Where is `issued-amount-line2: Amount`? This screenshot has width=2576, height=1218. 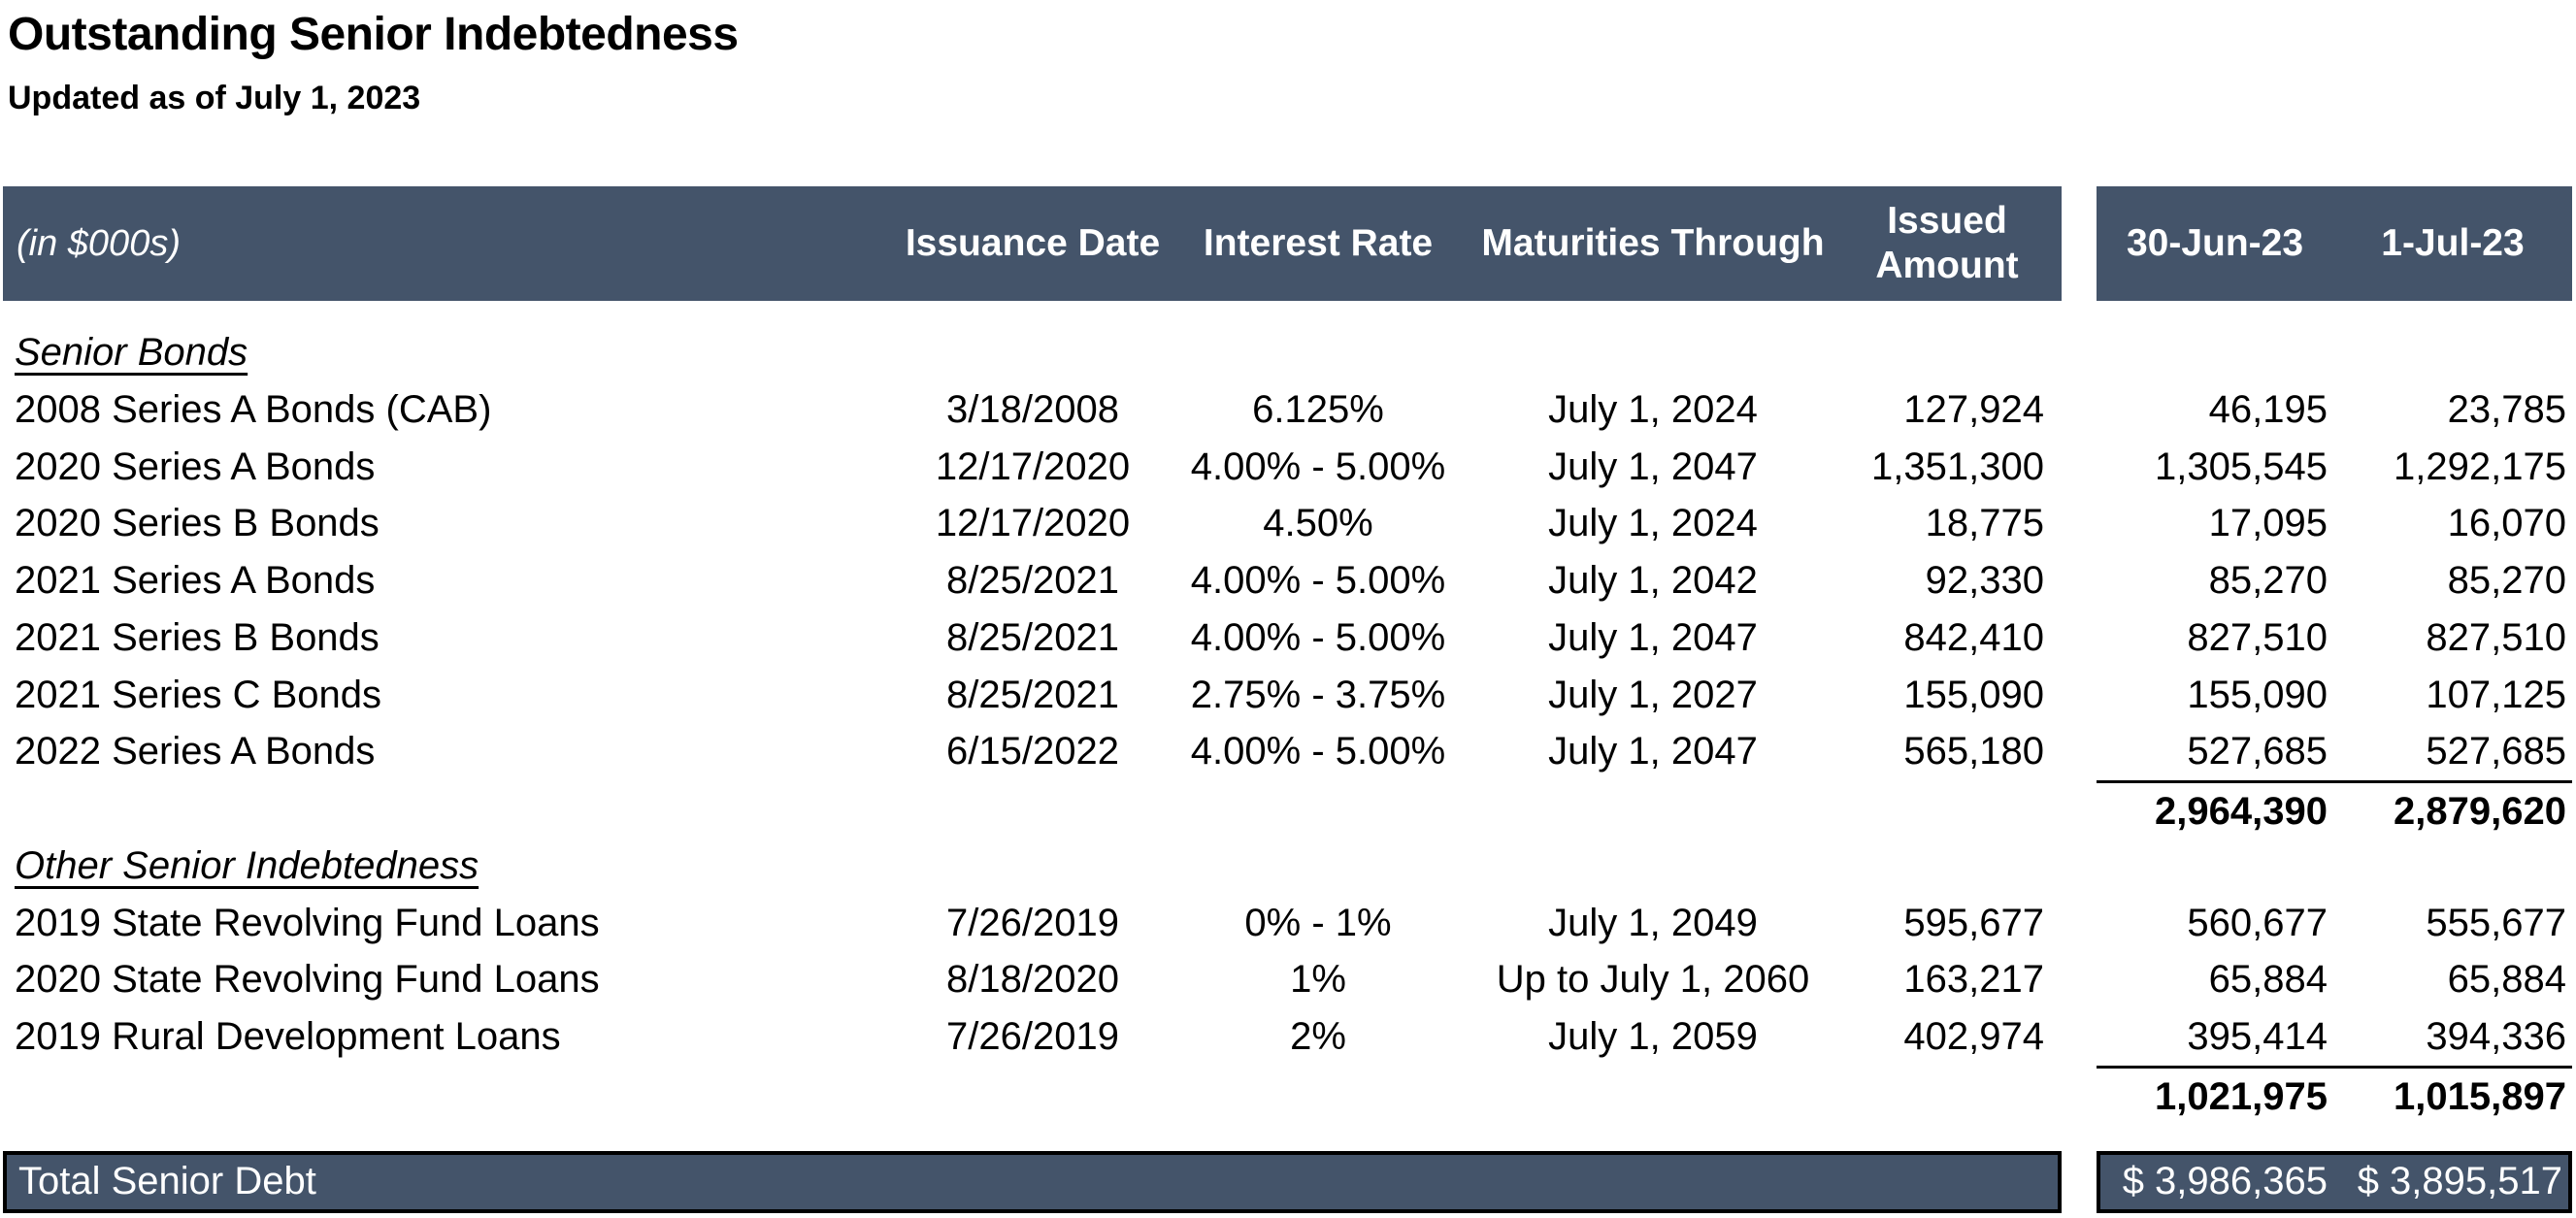 issued-amount-line2: Amount is located at coordinates (1947, 265).